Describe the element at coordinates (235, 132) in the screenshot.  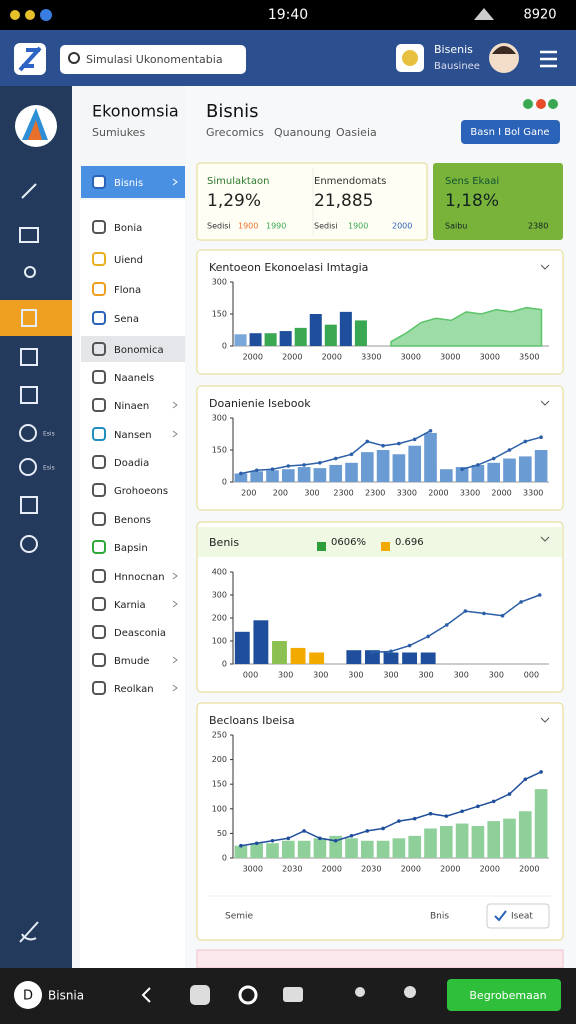
I see `tab: Grecomics` at that location.